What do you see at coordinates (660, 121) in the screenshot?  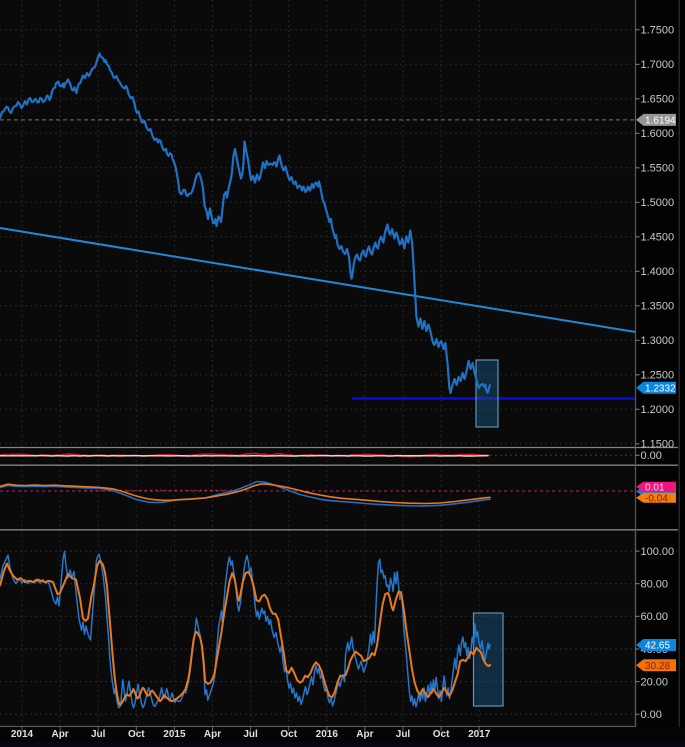 I see `svg-text: 1.6194` at bounding box center [660, 121].